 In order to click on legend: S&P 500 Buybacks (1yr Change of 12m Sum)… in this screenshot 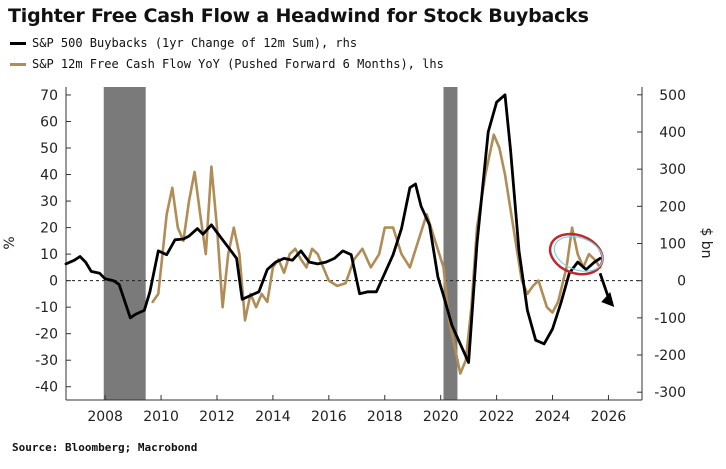, I will do `click(227, 54)`.